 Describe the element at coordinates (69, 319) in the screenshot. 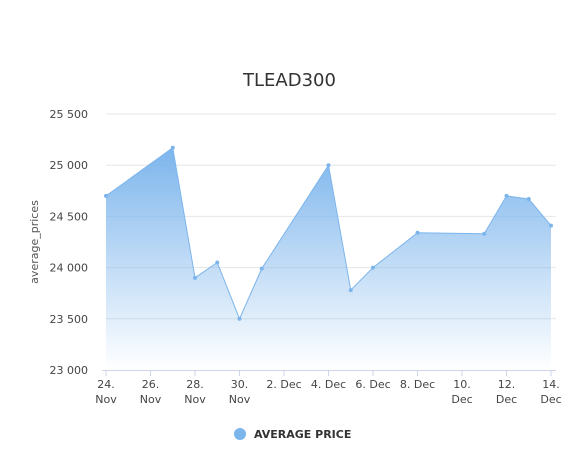

I see `y-tick-label: 23 500` at that location.